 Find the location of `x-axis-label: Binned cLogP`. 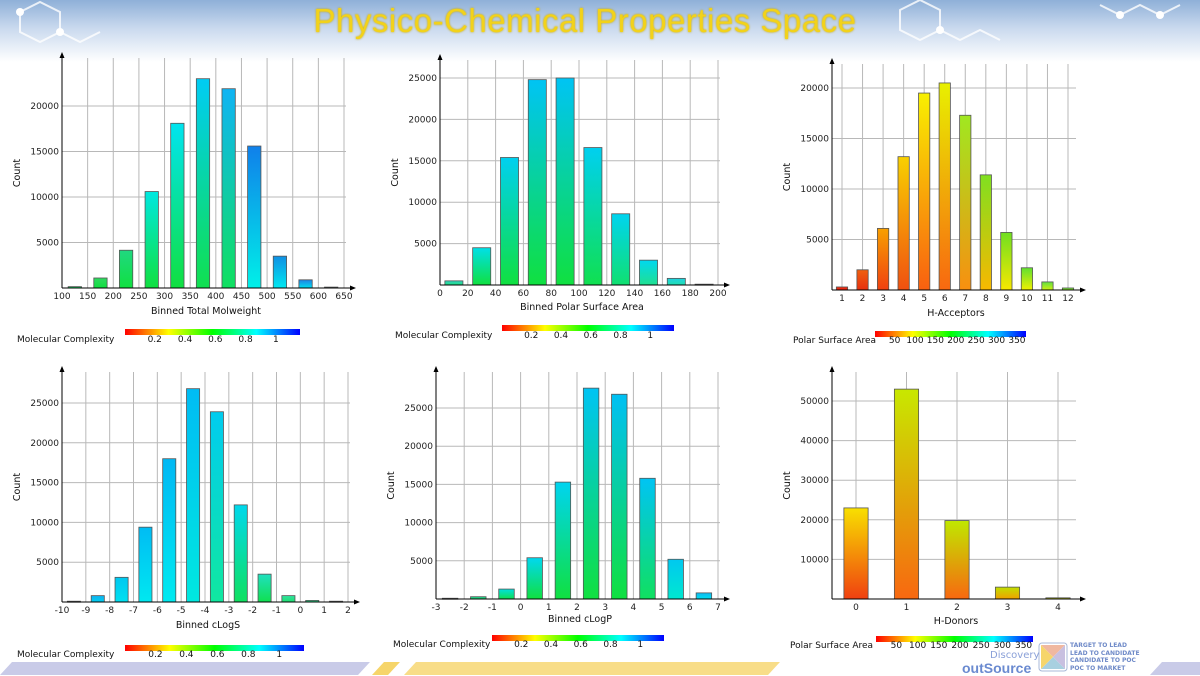

x-axis-label: Binned cLogP is located at coordinates (580, 619).